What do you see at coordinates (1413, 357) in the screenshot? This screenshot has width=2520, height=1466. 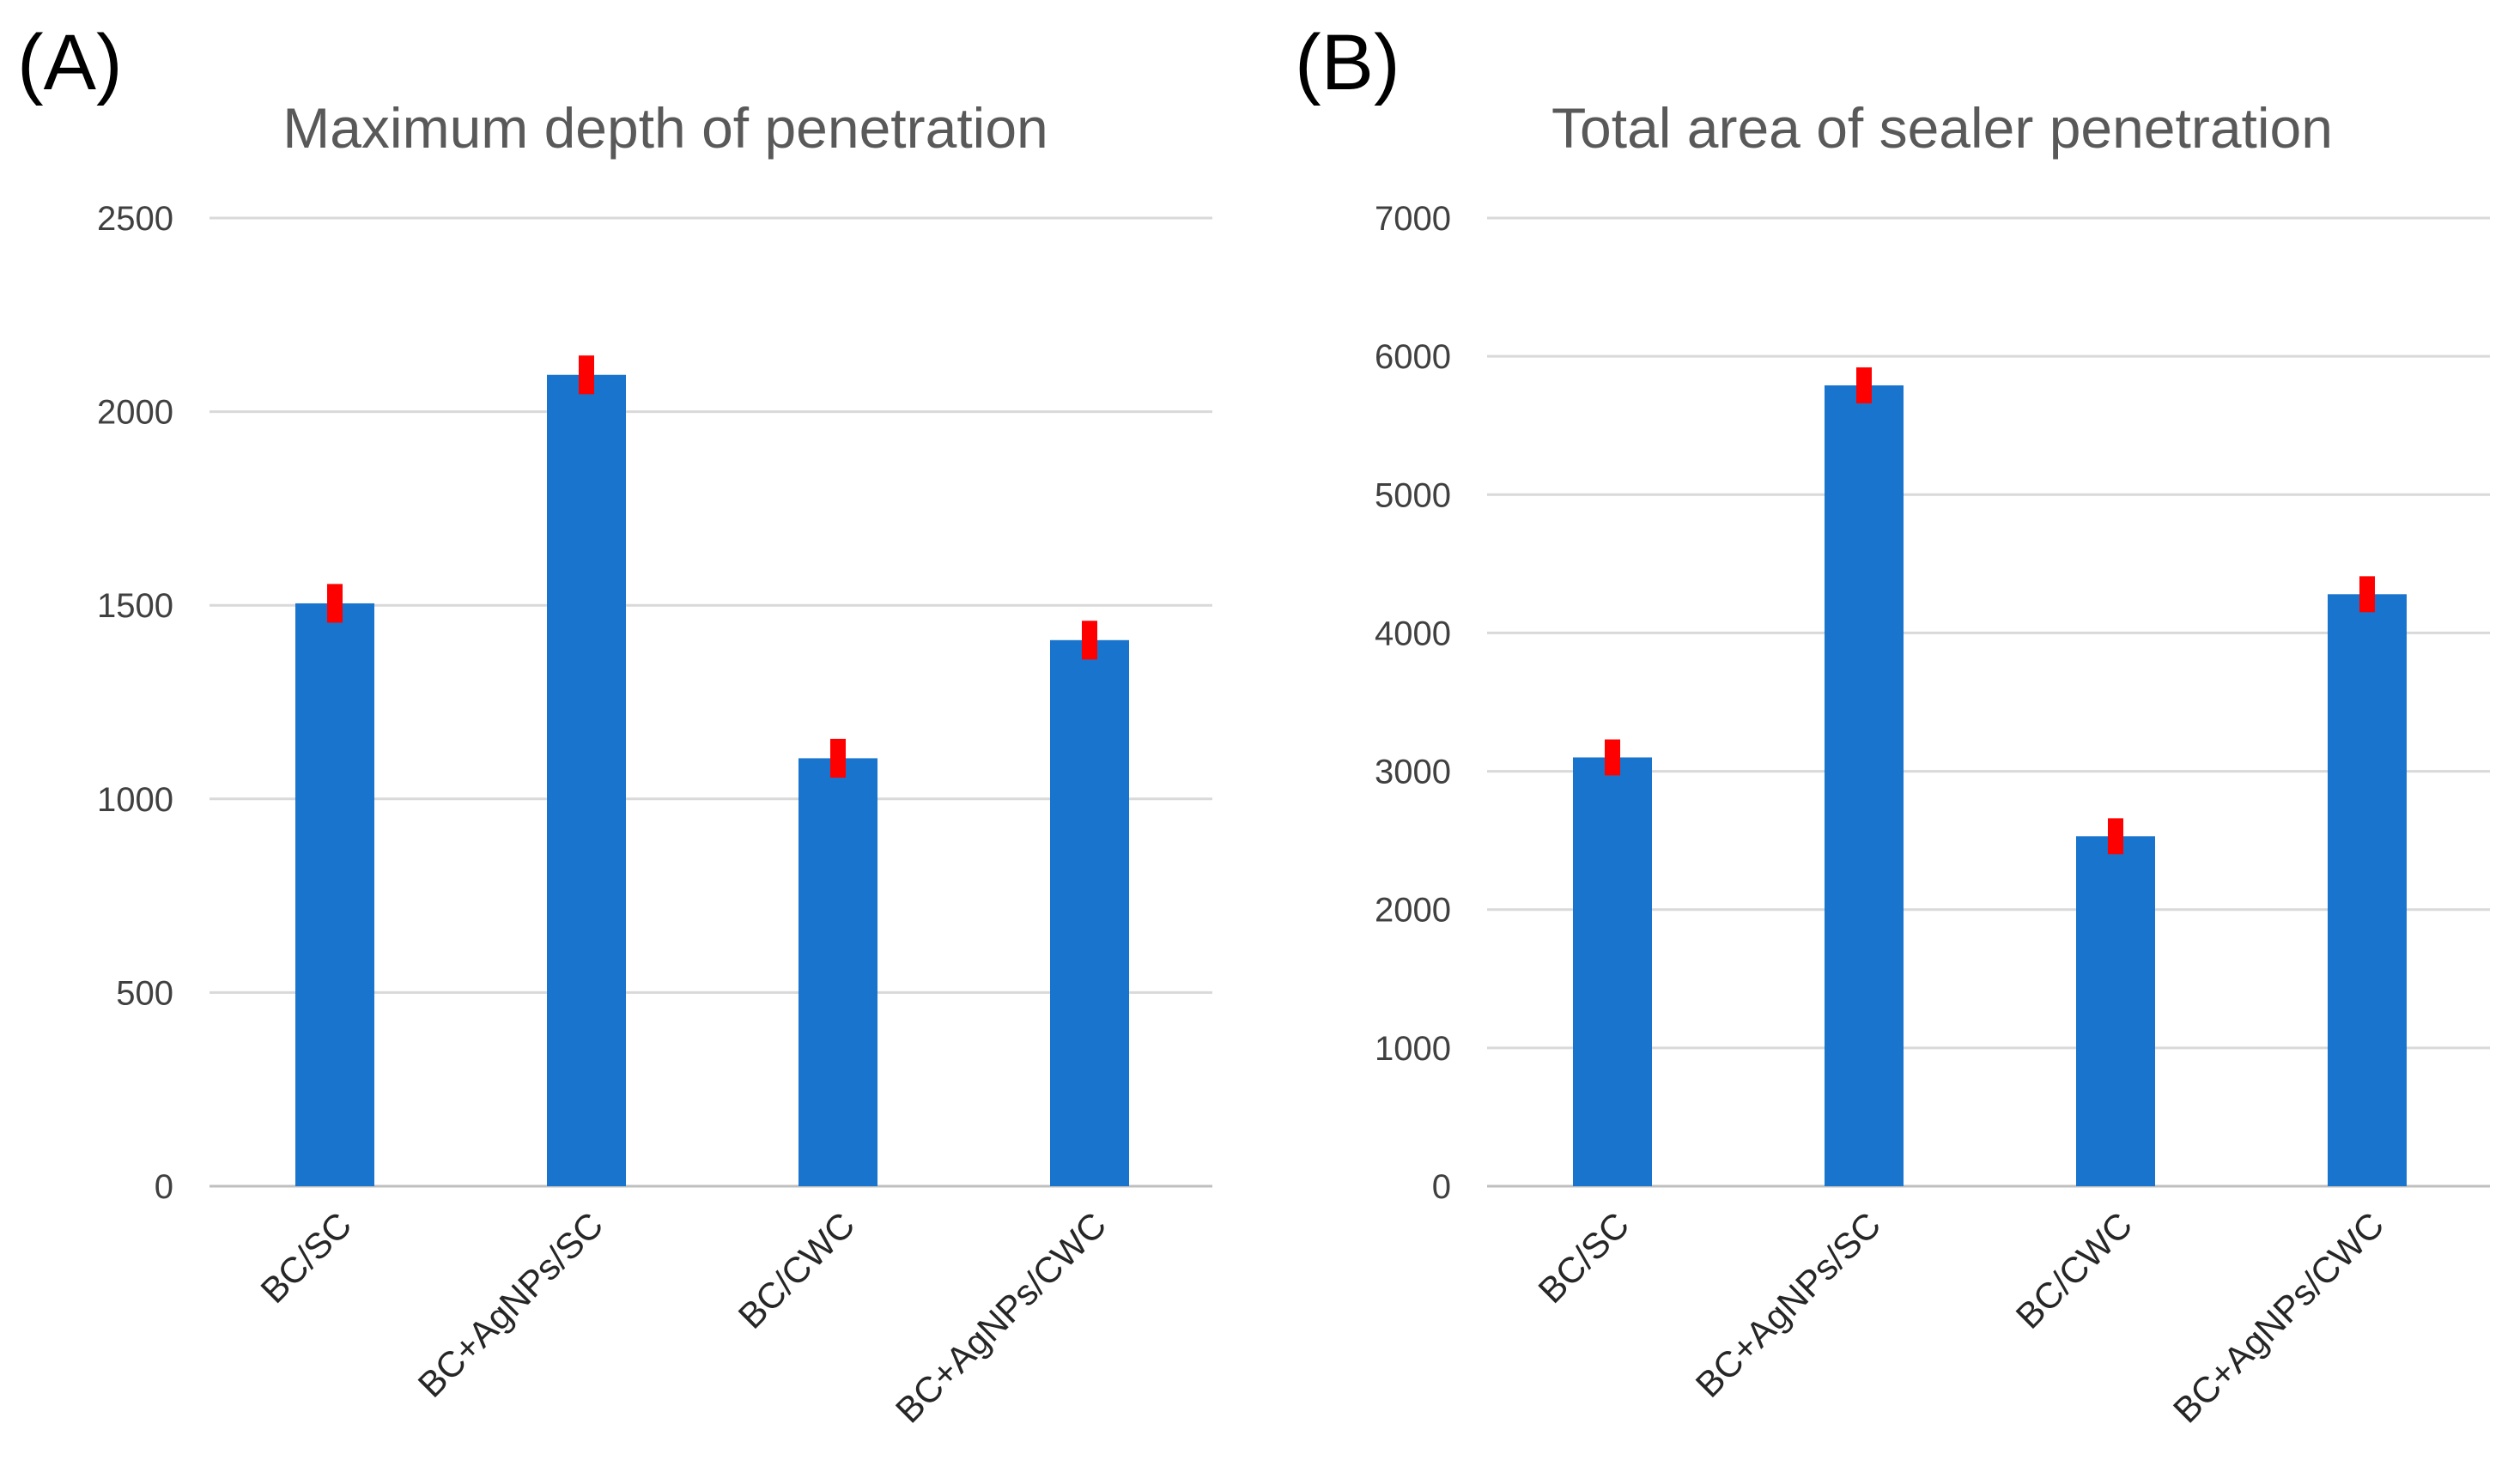 I see `y-tick-label: 6000` at bounding box center [1413, 357].